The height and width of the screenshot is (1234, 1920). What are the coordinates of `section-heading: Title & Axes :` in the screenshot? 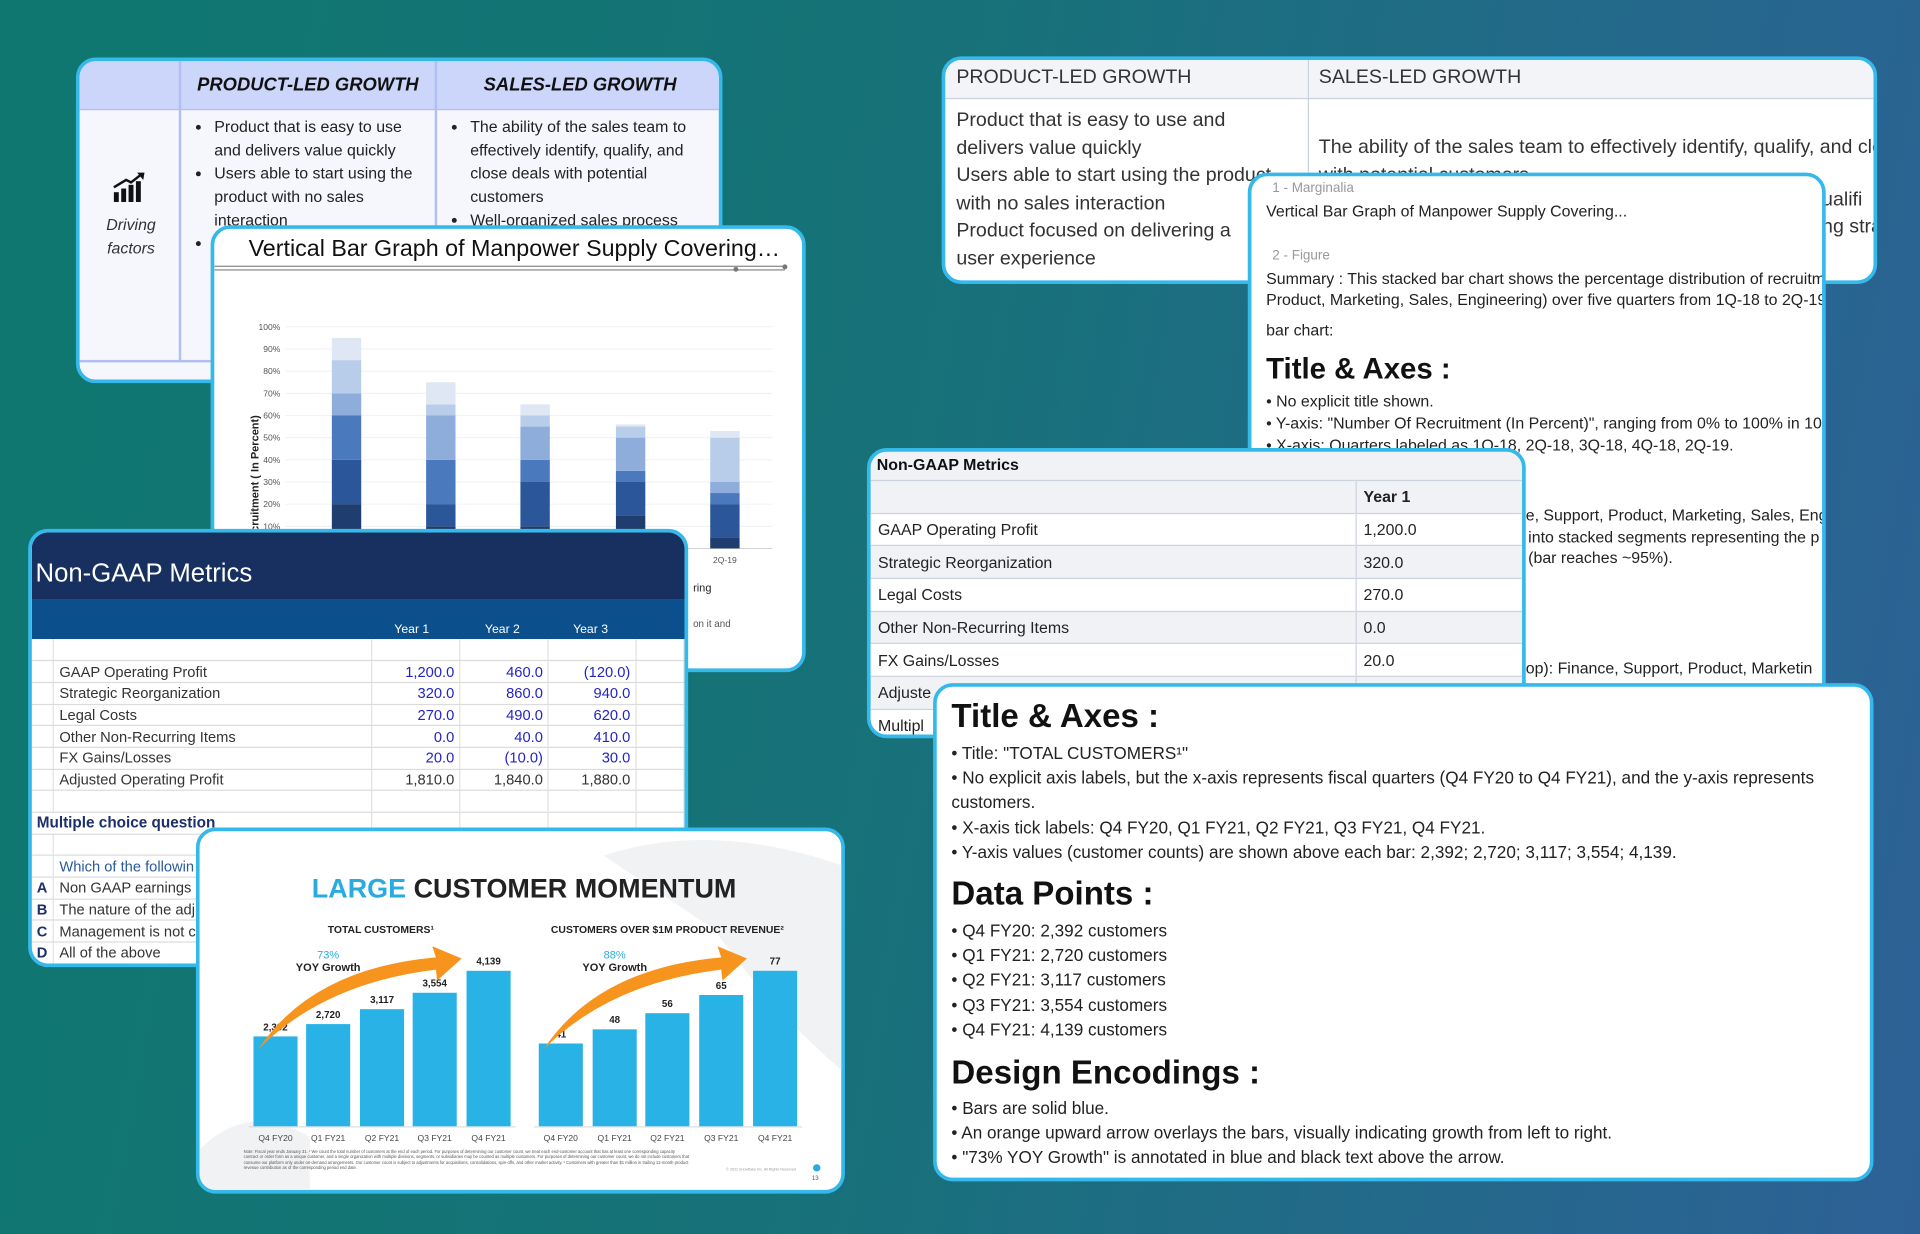 It's located at (1055, 716).